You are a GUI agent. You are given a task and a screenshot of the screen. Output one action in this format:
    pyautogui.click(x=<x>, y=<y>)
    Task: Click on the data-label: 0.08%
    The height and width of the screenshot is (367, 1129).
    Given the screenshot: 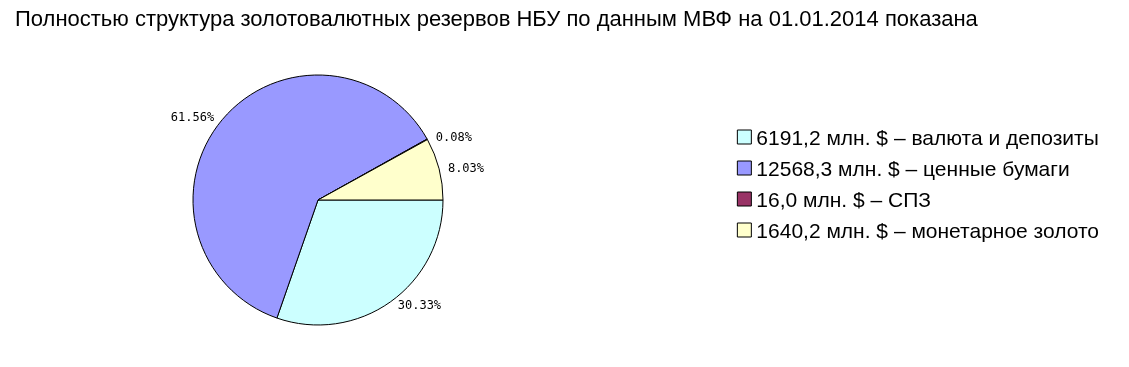 What is the action you would take?
    pyautogui.click(x=454, y=137)
    